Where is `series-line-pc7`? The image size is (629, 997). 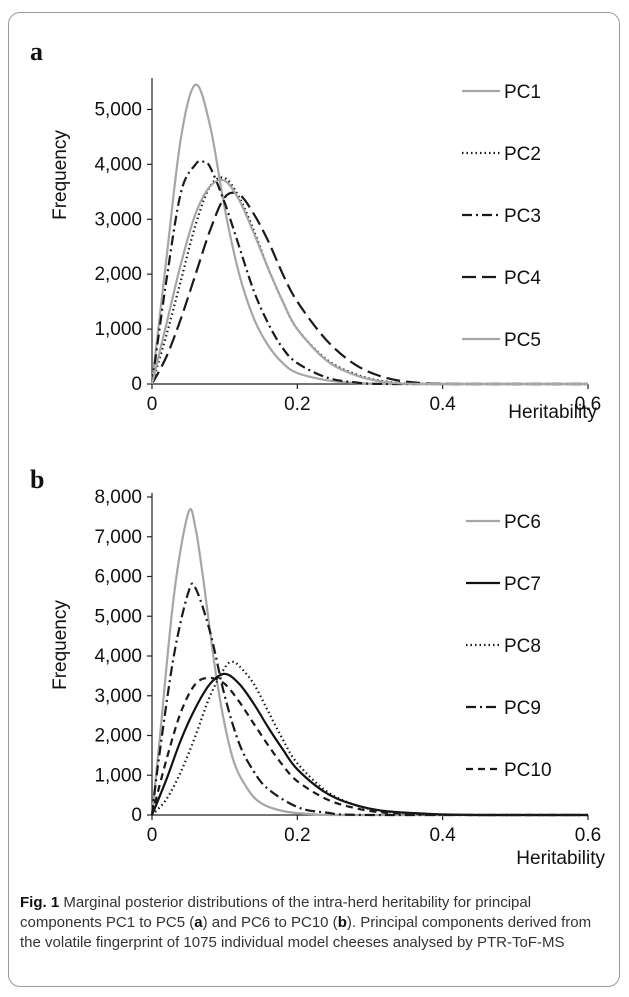 series-line-pc7 is located at coordinates (369, 744).